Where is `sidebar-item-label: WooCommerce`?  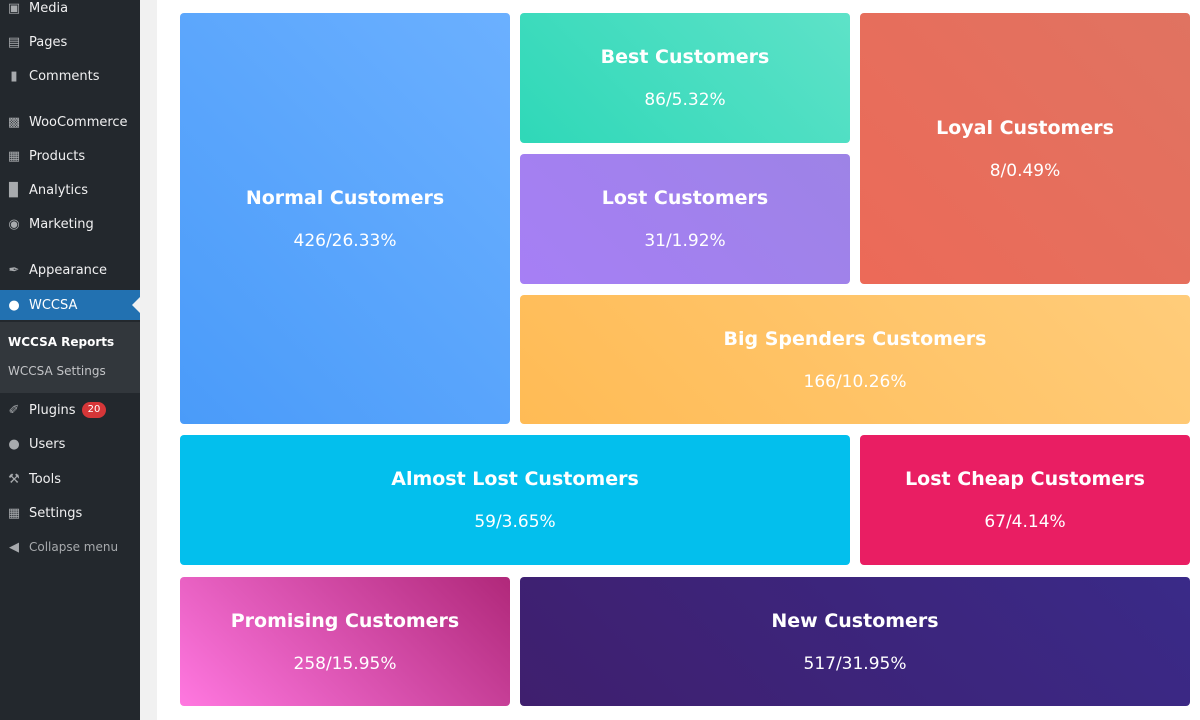
sidebar-item-label: WooCommerce is located at coordinates (78, 122).